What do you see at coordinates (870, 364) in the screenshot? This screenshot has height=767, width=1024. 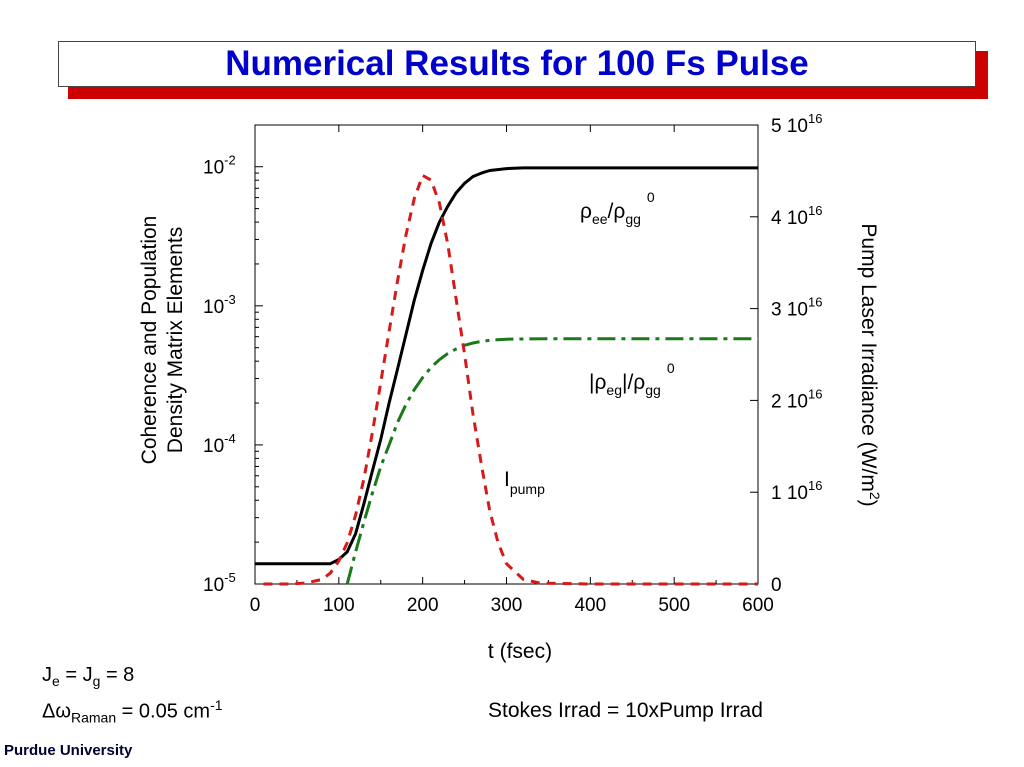 I see `y2-axis-label: Pump Laser Irradiance (W/m2)` at bounding box center [870, 364].